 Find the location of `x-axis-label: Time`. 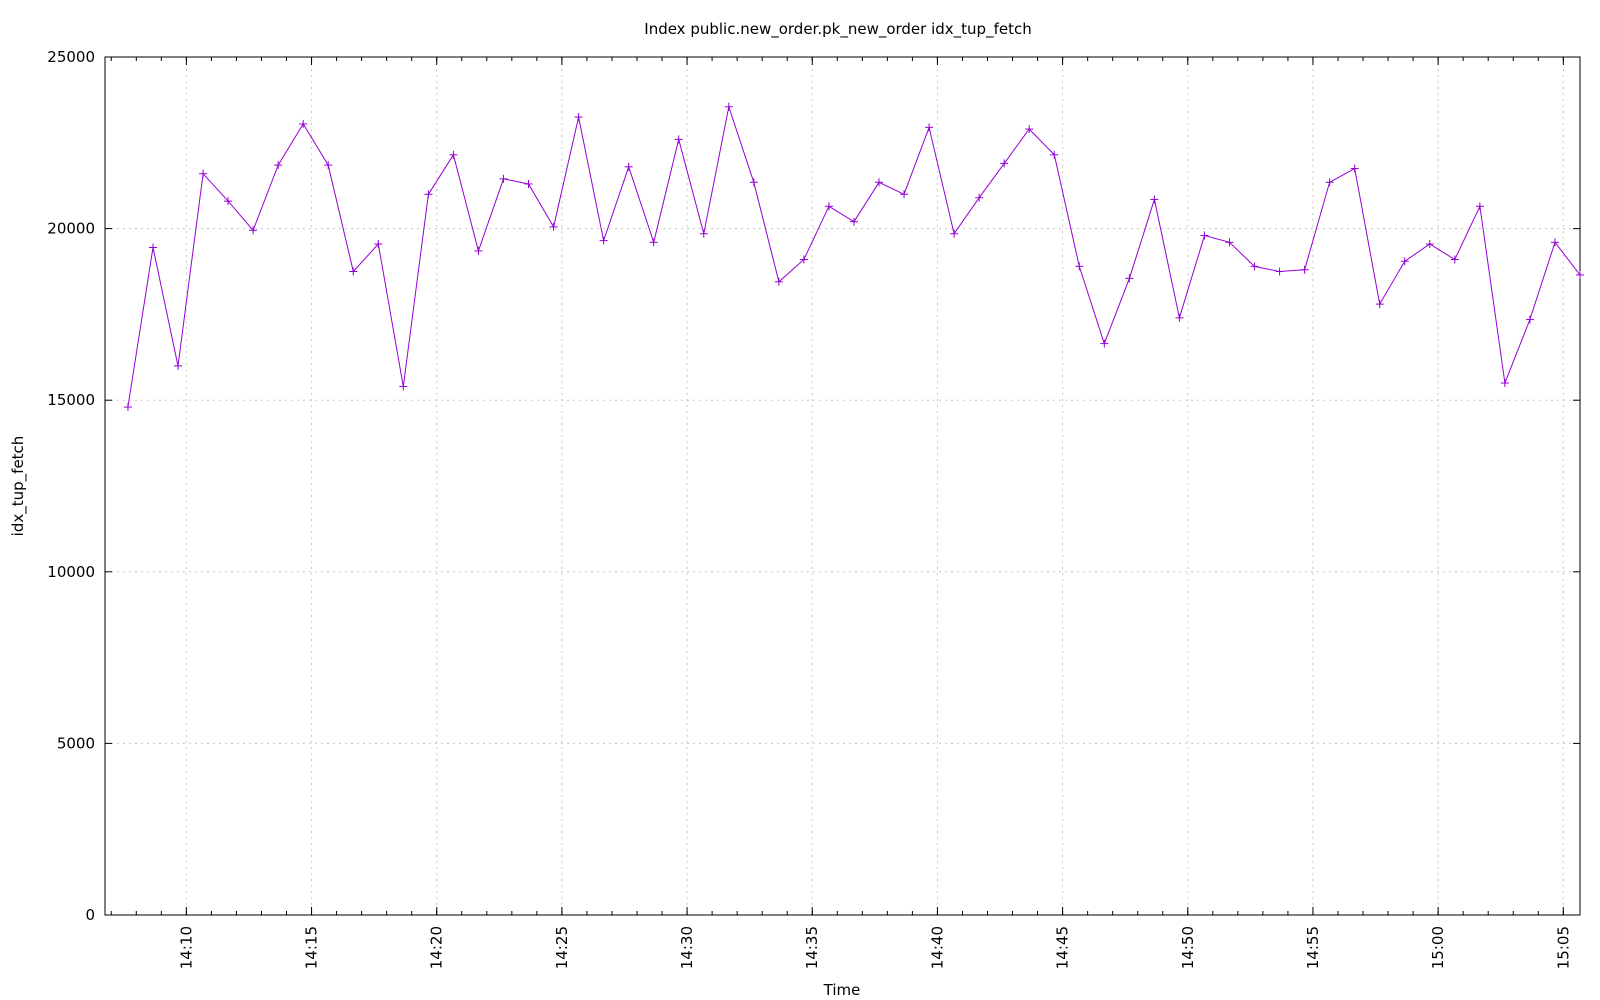

x-axis-label: Time is located at coordinates (842, 990).